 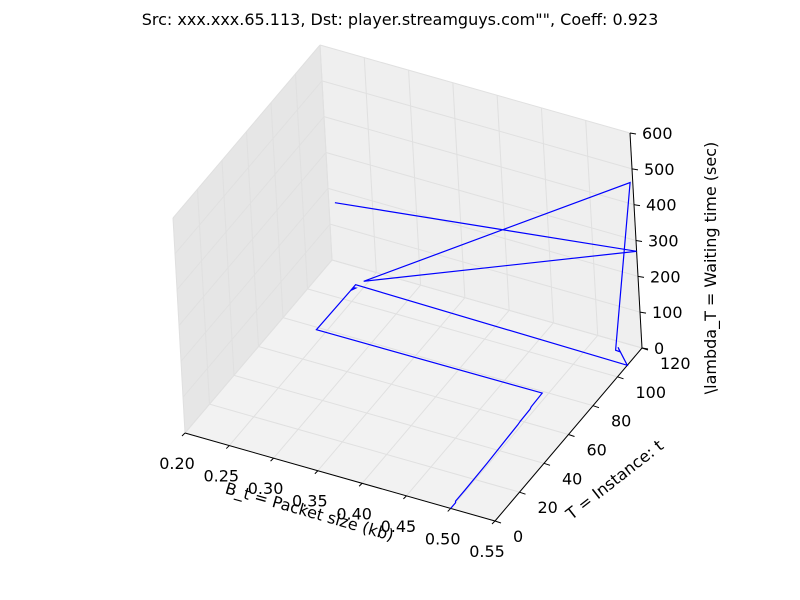 What do you see at coordinates (663, 241) in the screenshot?
I see `z-tick-label: 300` at bounding box center [663, 241].